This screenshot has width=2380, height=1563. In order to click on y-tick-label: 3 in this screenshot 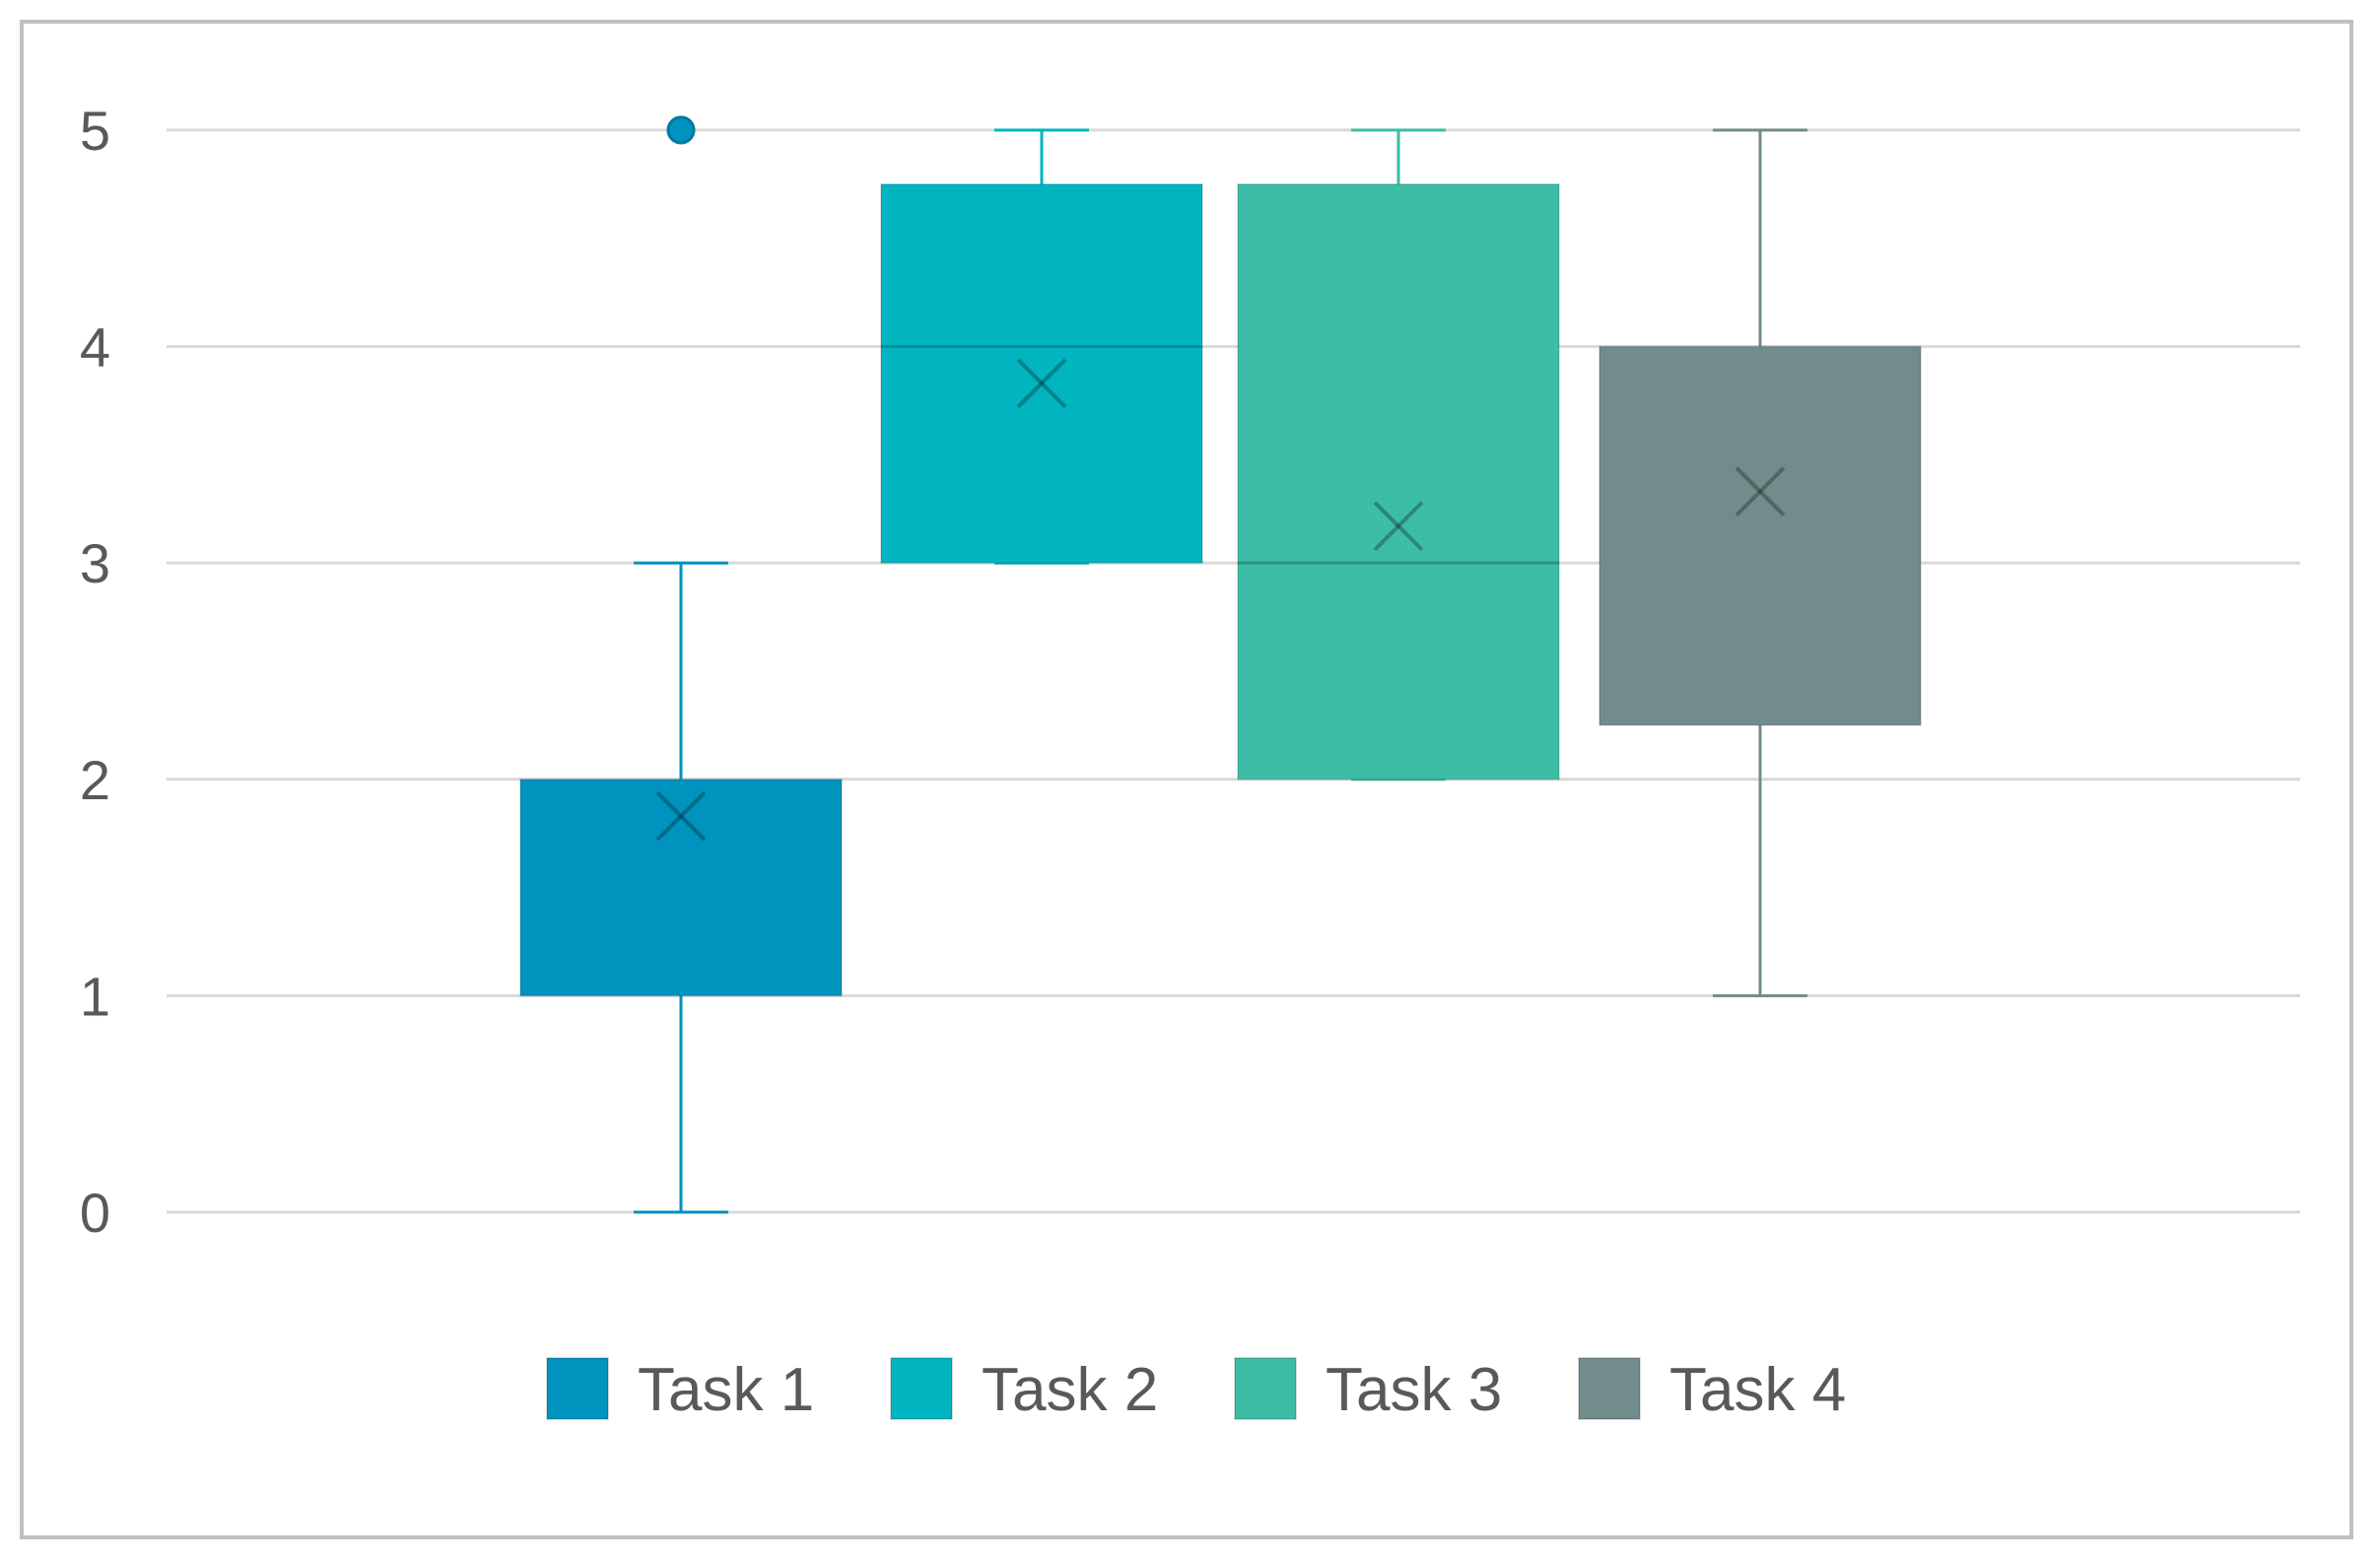, I will do `click(95, 563)`.